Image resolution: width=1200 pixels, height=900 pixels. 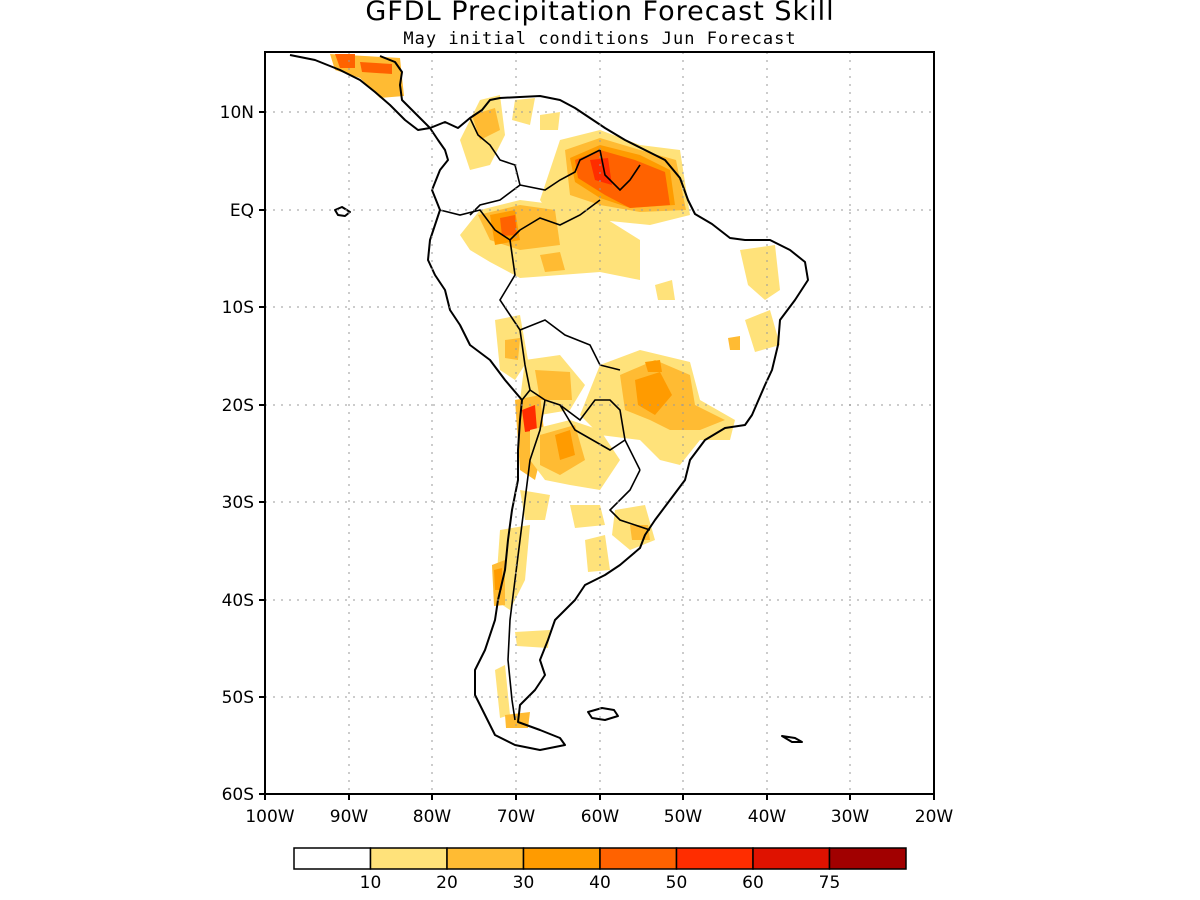 I want to click on x-tick-label: 60W, so click(x=600, y=817).